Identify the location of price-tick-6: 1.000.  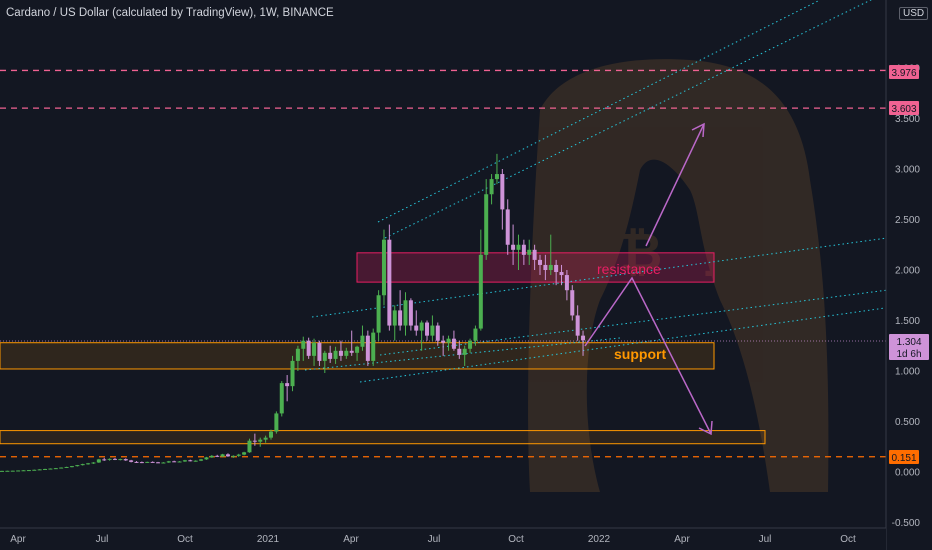
(907, 372).